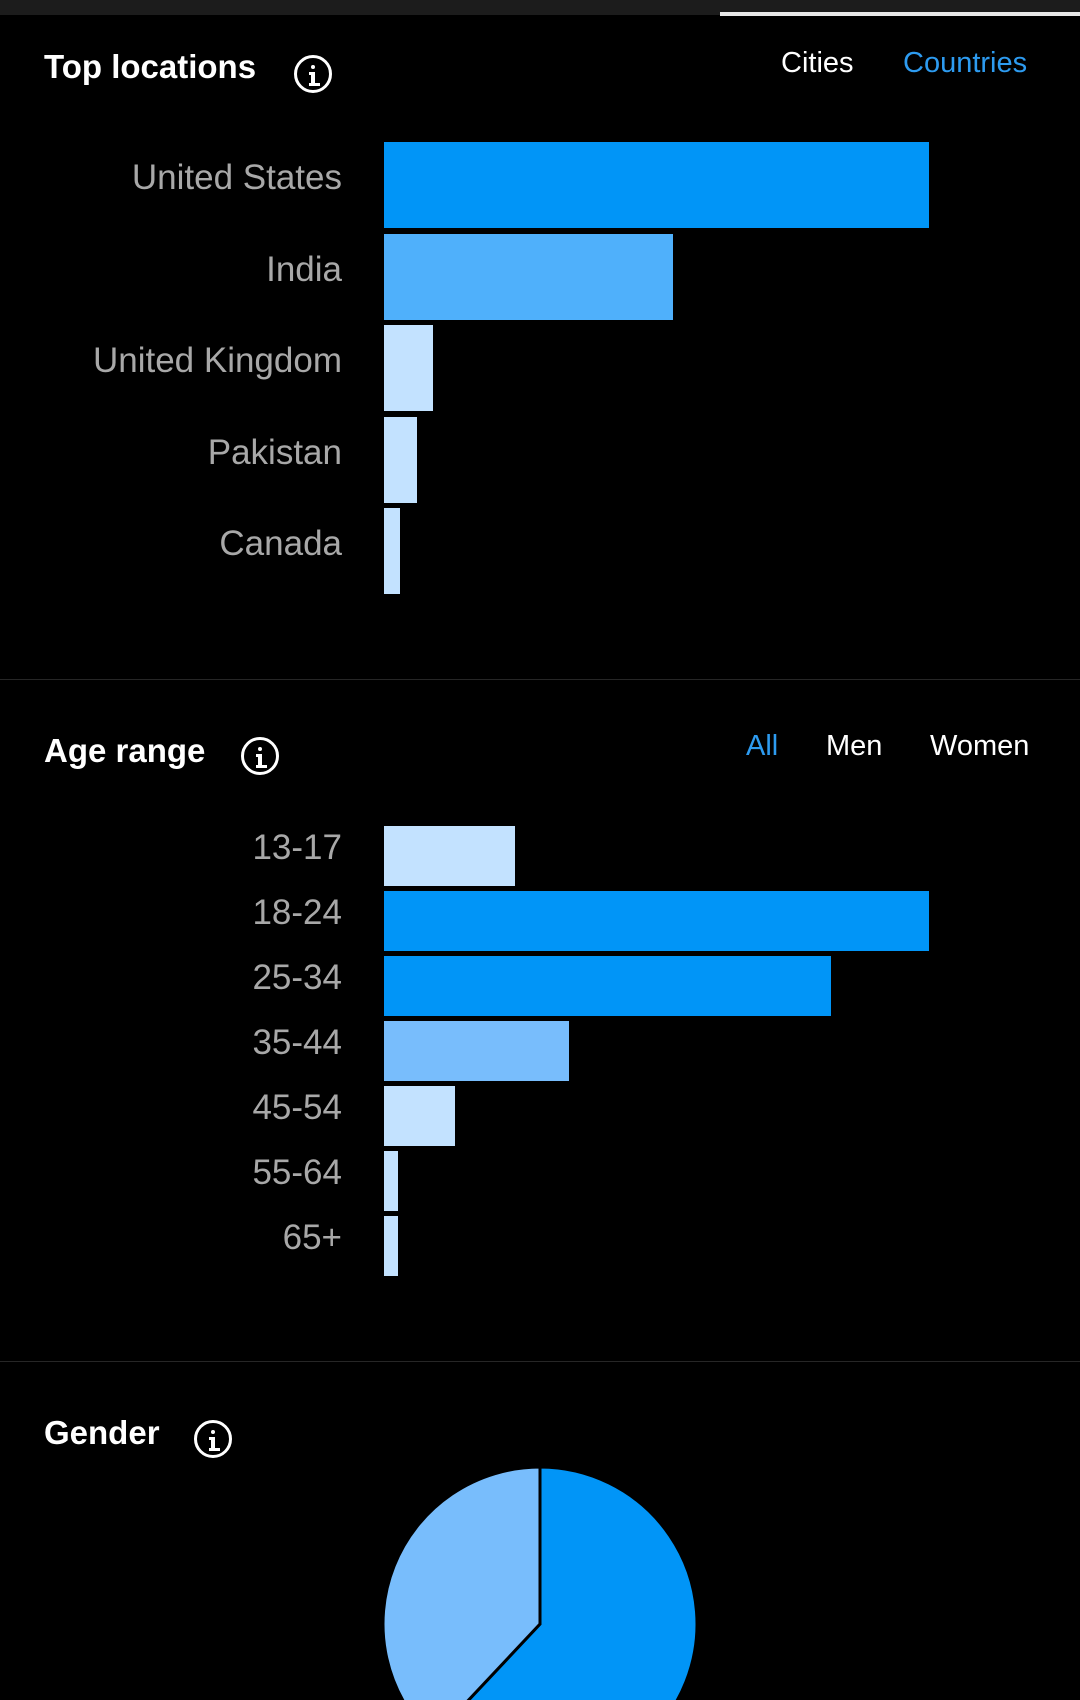  What do you see at coordinates (274, 452) in the screenshot?
I see `bar-label: Pakistan` at bounding box center [274, 452].